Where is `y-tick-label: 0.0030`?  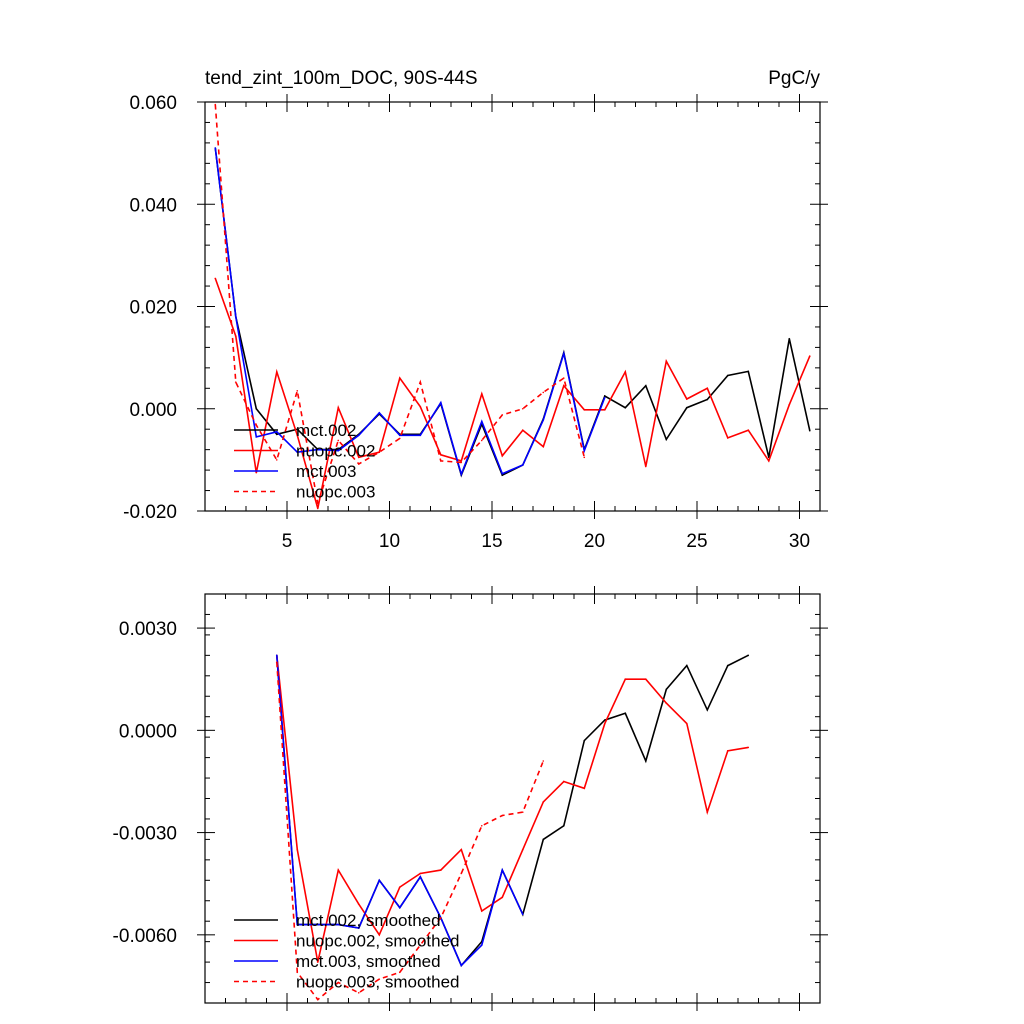
y-tick-label: 0.0030 is located at coordinates (148, 629).